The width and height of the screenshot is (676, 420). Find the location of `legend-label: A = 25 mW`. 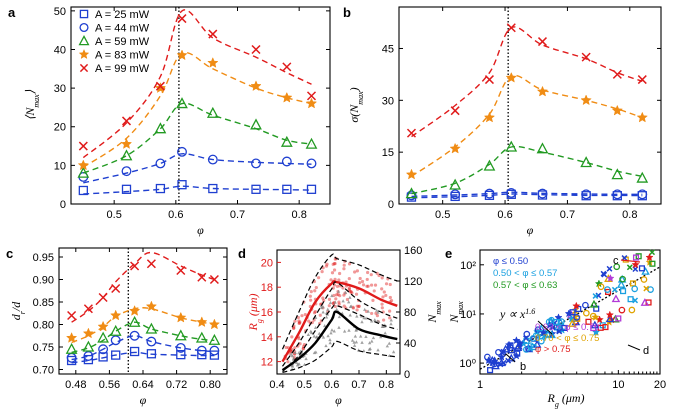

legend-label: A = 25 mW is located at coordinates (122, 15).